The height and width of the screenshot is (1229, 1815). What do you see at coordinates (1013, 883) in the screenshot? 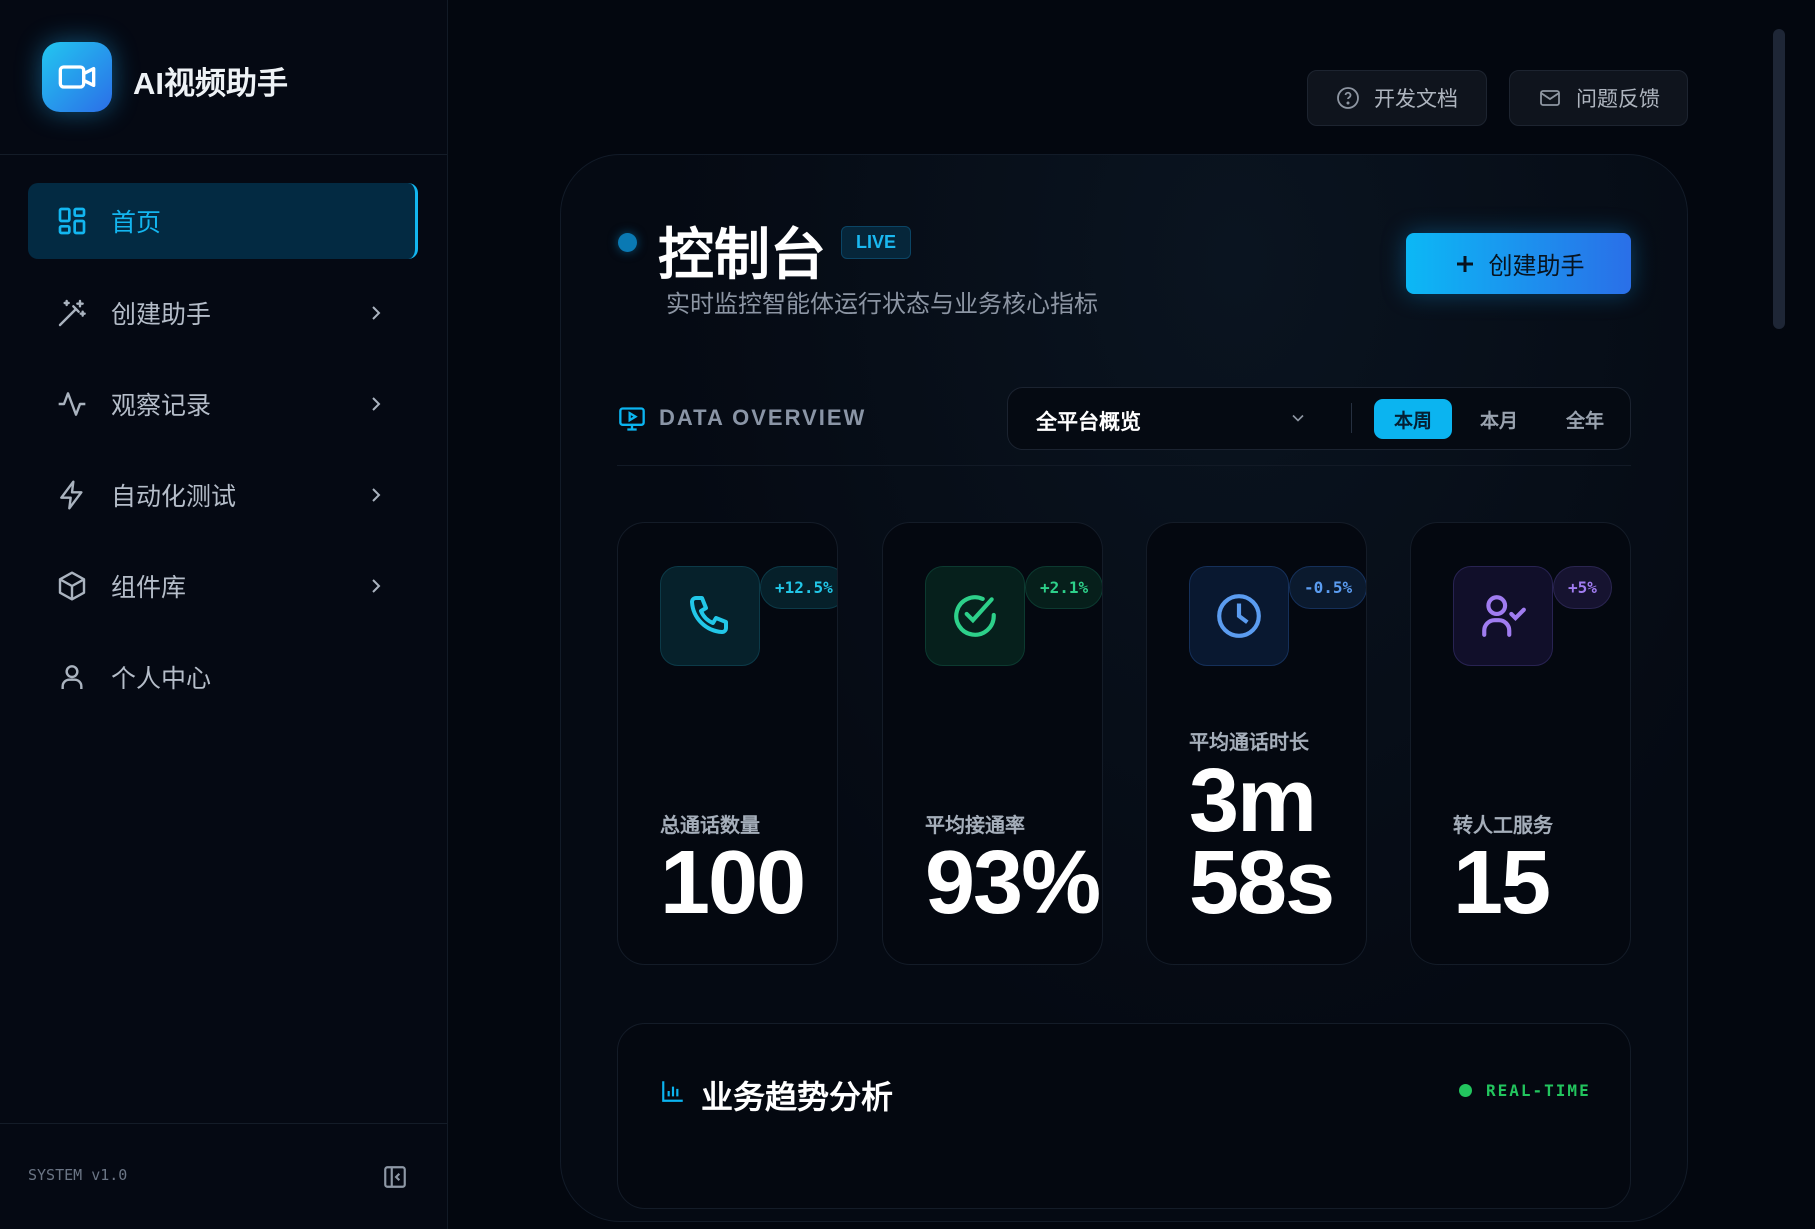
I see `stat-value: 93%` at bounding box center [1013, 883].